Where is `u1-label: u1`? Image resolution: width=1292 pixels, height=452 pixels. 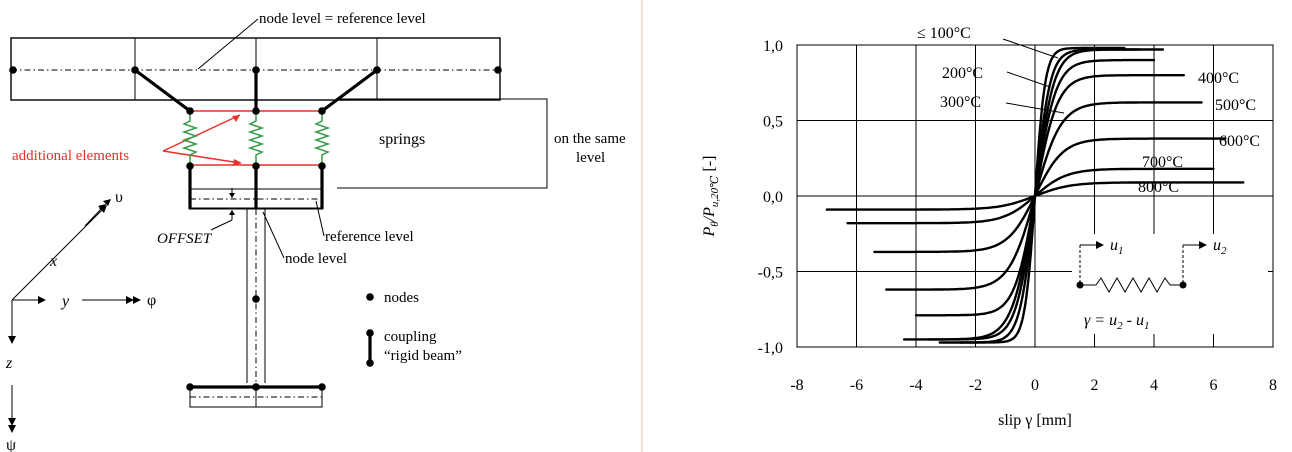 u1-label: u1 is located at coordinates (1117, 247).